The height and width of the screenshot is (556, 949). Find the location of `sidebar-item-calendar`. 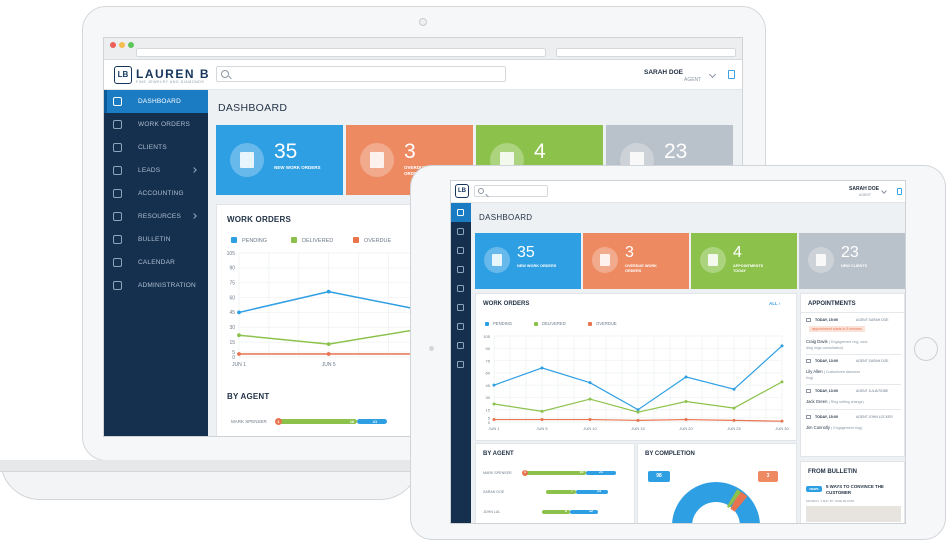

sidebar-item-calendar is located at coordinates (461, 345).